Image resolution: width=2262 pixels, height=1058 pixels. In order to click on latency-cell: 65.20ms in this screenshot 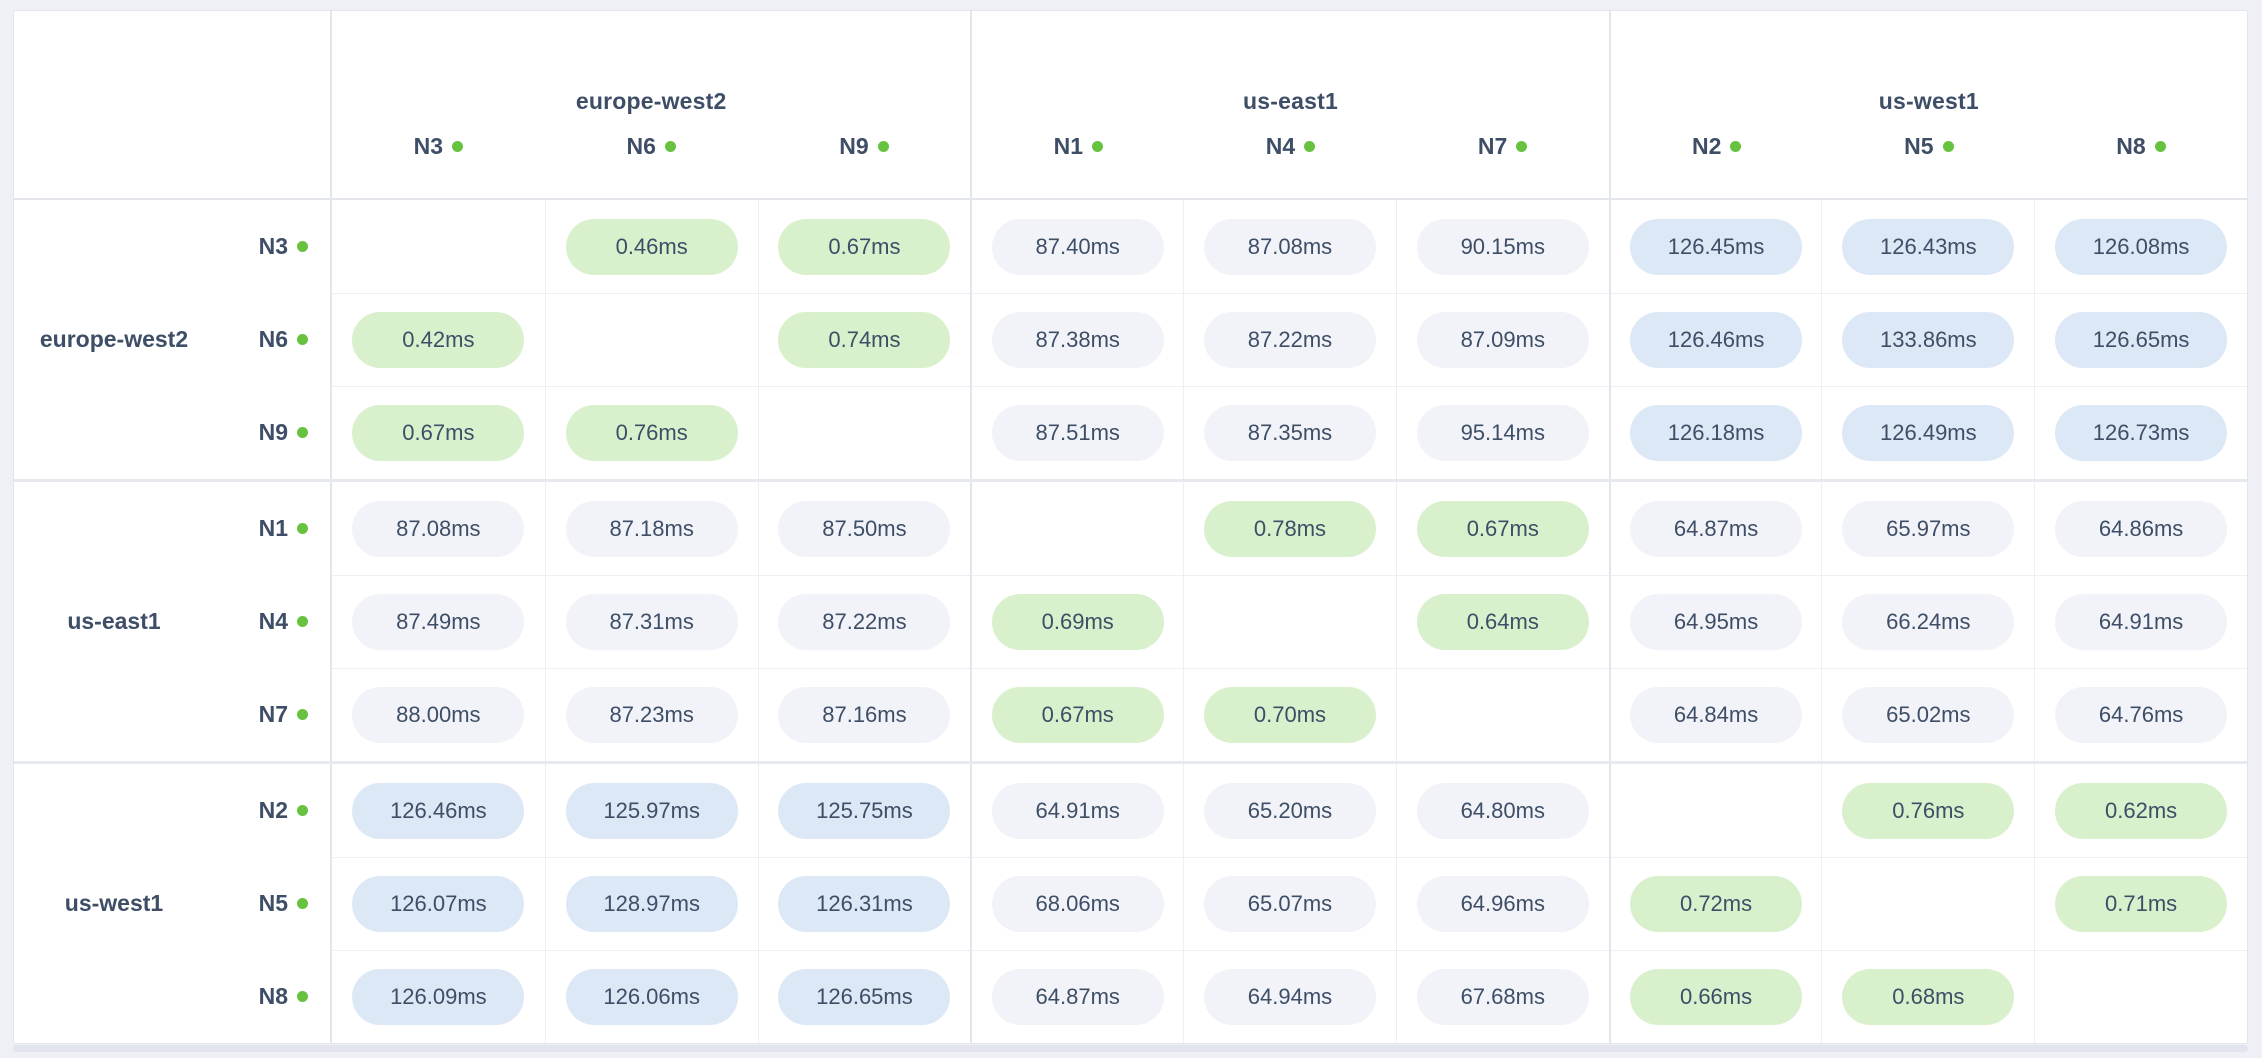, I will do `click(1289, 810)`.